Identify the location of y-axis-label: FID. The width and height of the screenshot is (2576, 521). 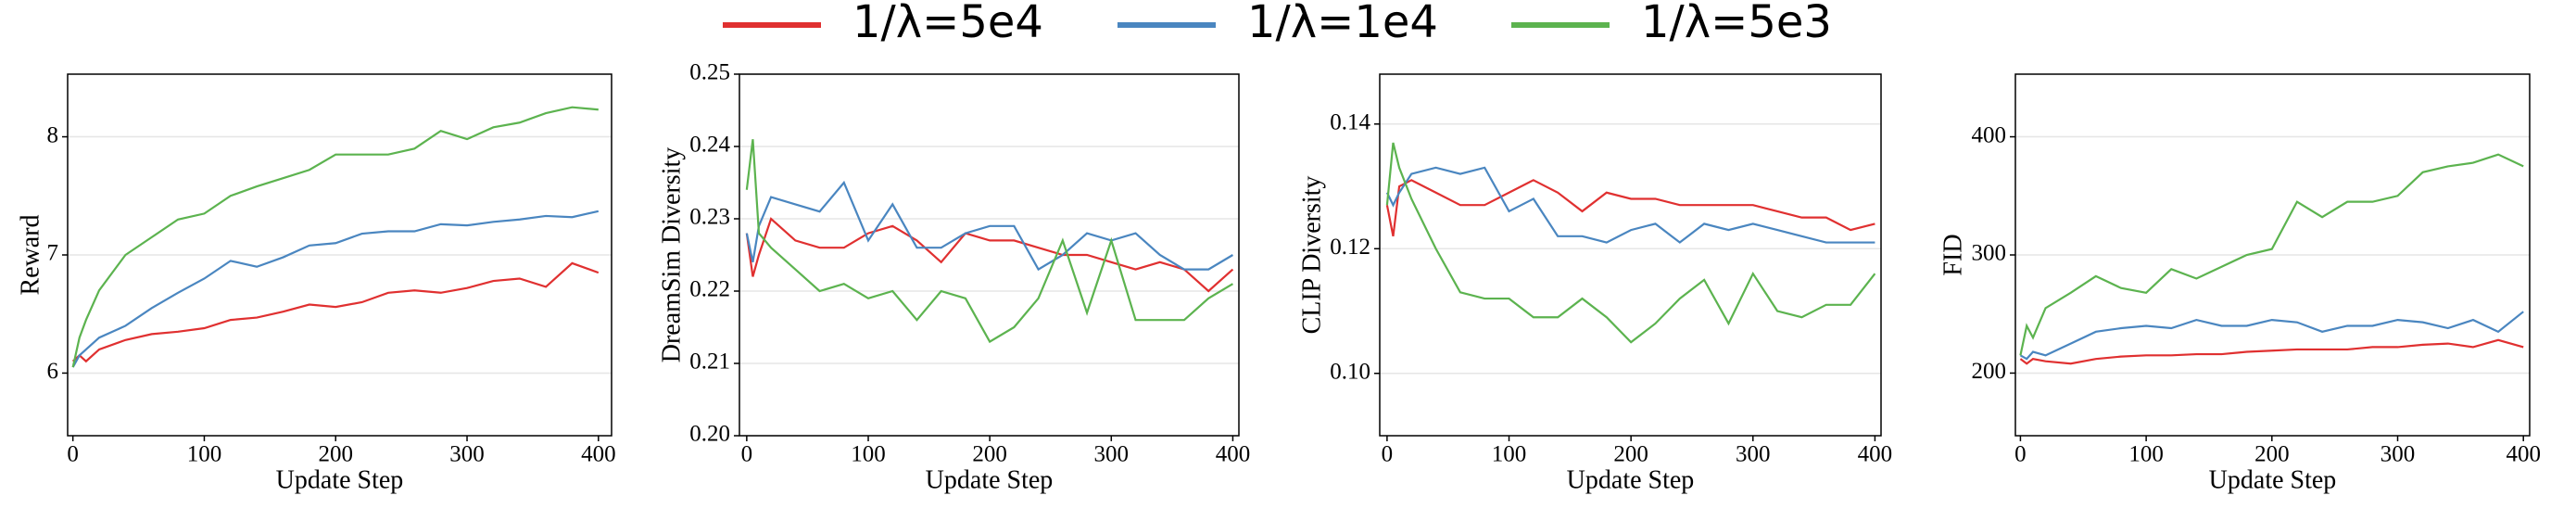
(1953, 254).